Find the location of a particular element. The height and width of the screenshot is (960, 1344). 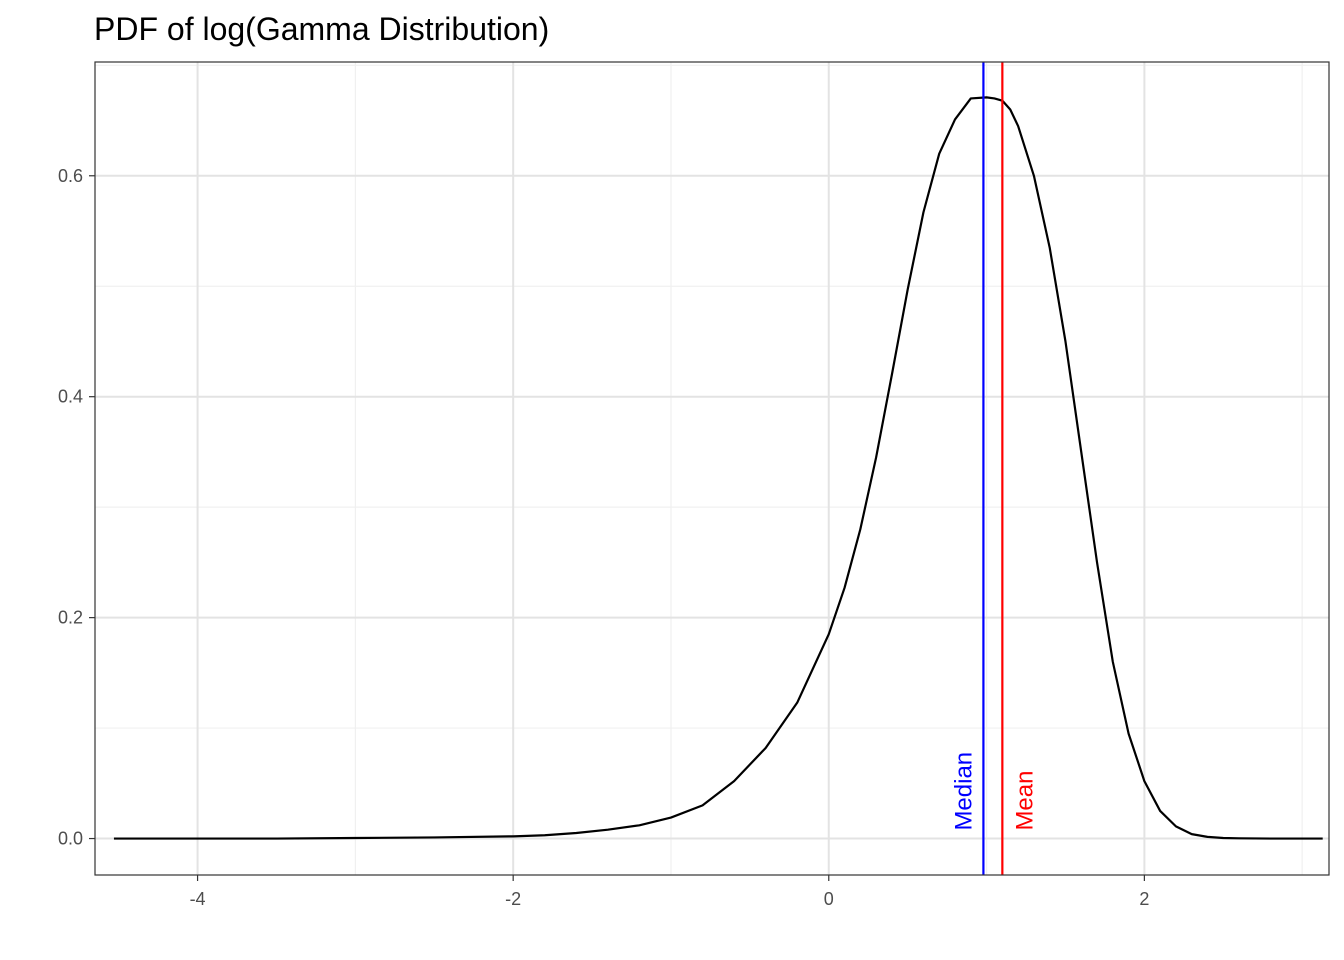

y-tick-label: 0.4 is located at coordinates (70, 397).